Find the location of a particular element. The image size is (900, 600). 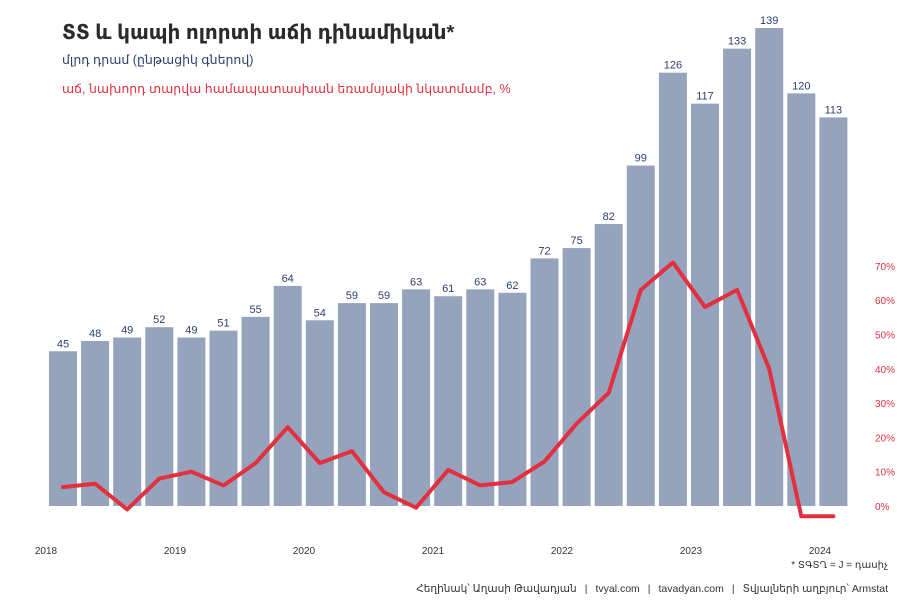

footnote: * ՏԳՏՂ = J = դասիչ is located at coordinates (839, 565).